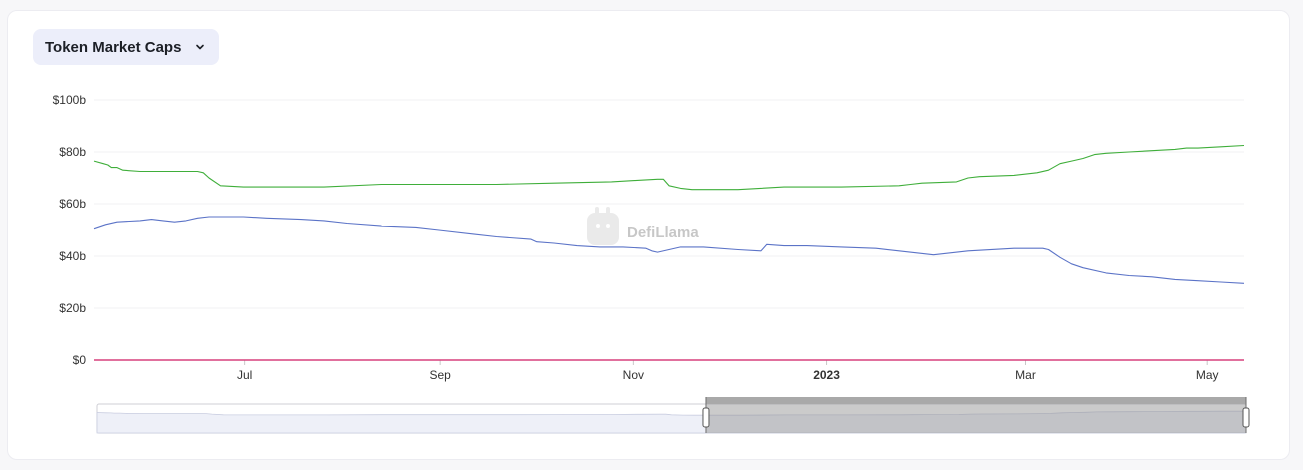  I want to click on y-tick-label: $0, so click(80, 360).